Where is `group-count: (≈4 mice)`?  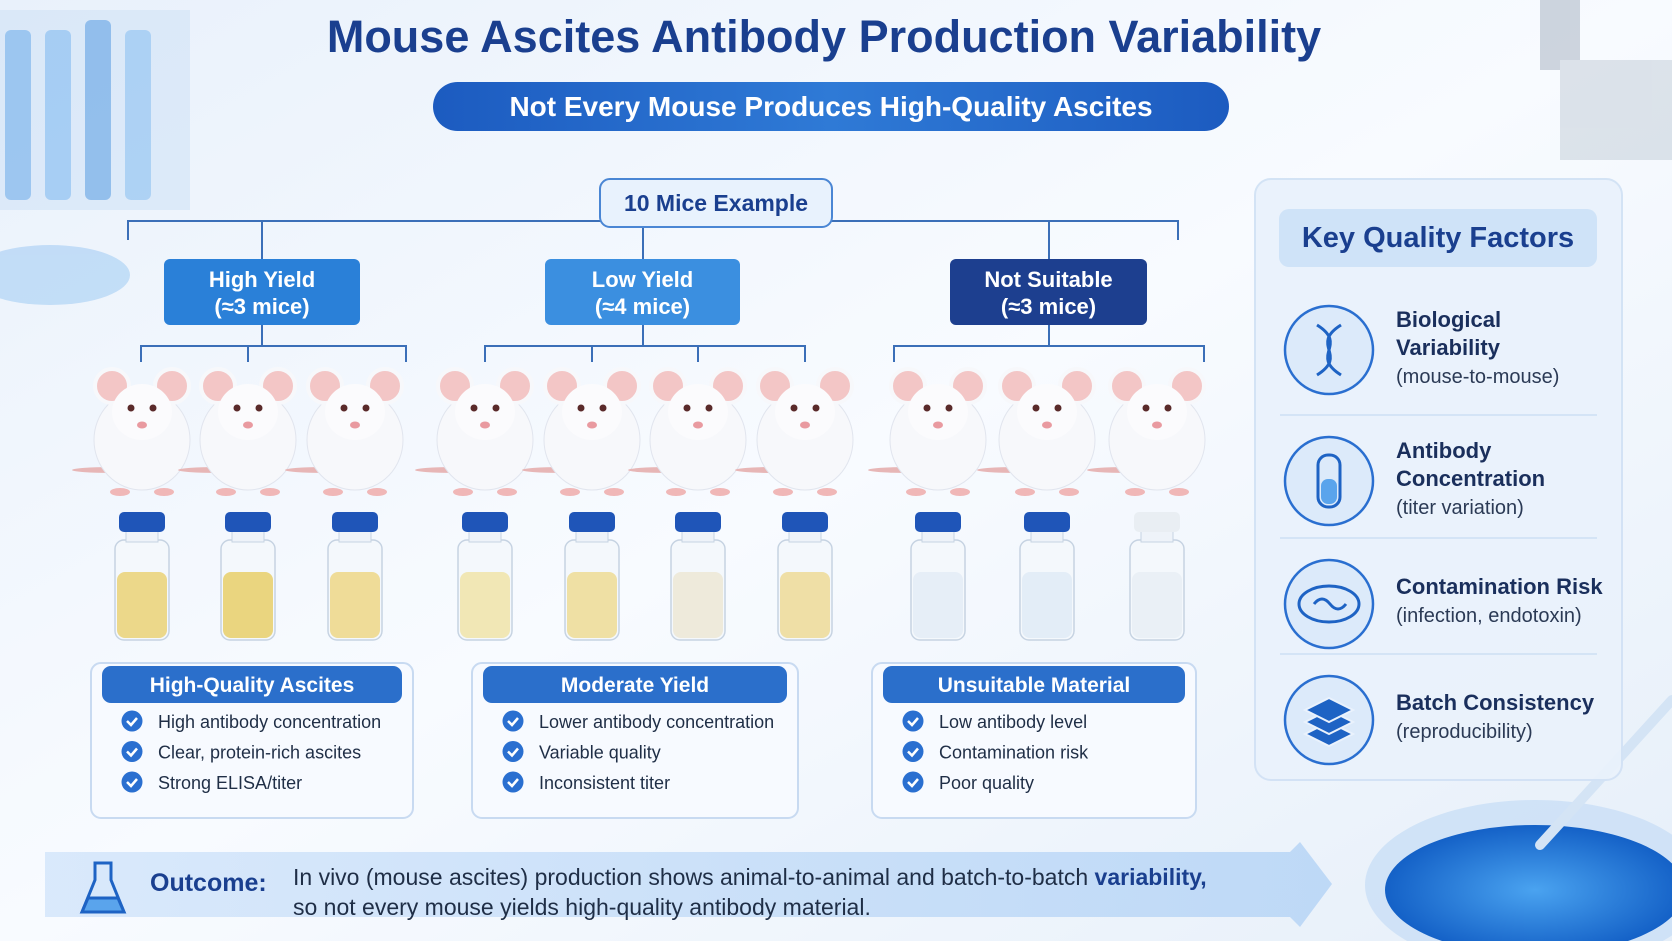
group-count: (≈4 mice) is located at coordinates (642, 306).